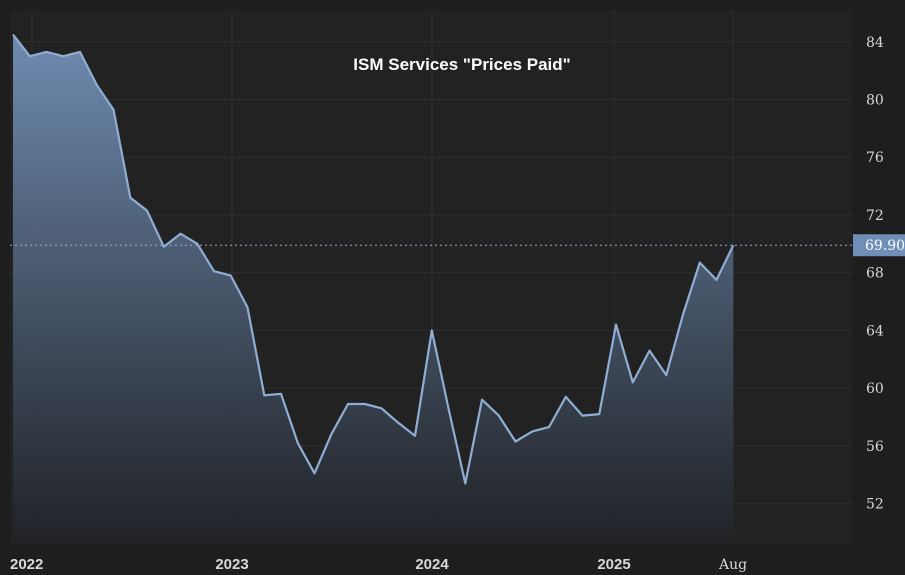  I want to click on y-tick-label: 80, so click(875, 100).